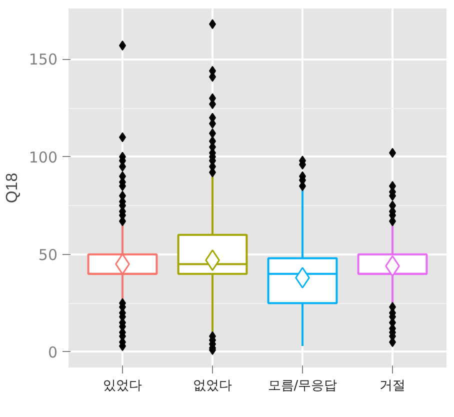 This screenshot has height=417, width=454. What do you see at coordinates (53, 352) in the screenshot?
I see `y-tick-label: 0` at bounding box center [53, 352].